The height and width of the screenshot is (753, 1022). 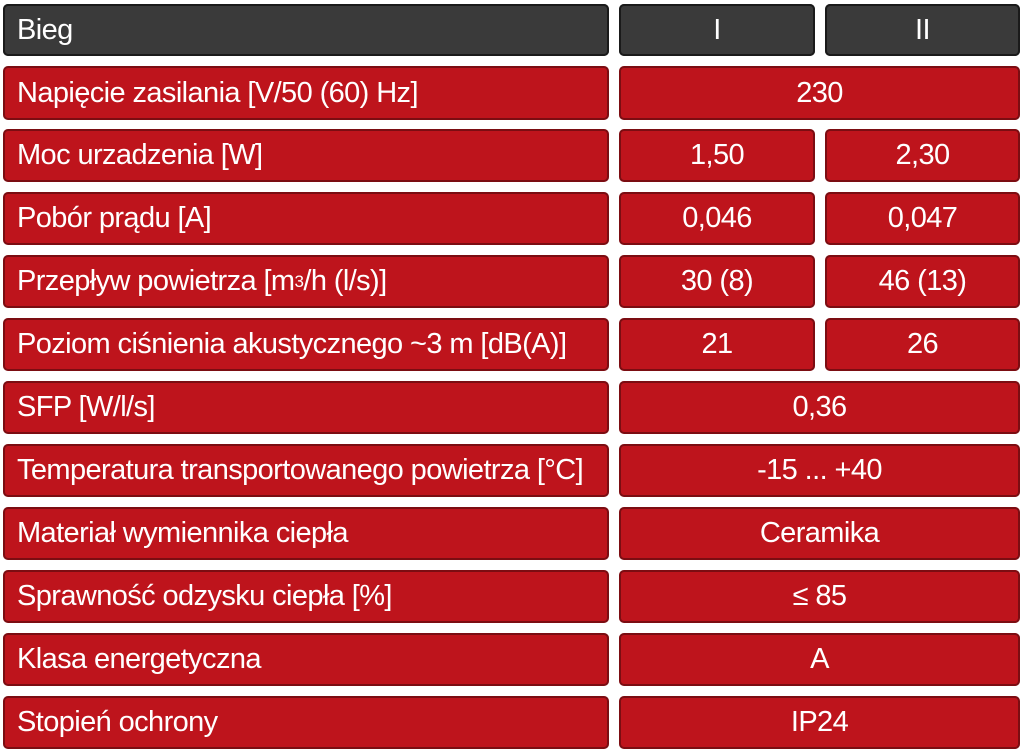 I want to click on row-value-heat-recovery: ≤ 85, so click(x=819, y=596).